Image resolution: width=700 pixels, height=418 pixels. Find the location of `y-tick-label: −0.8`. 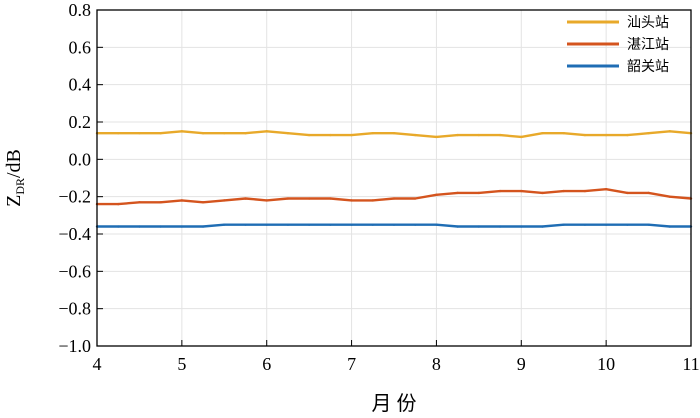

y-tick-label: −0.8 is located at coordinates (74, 309).